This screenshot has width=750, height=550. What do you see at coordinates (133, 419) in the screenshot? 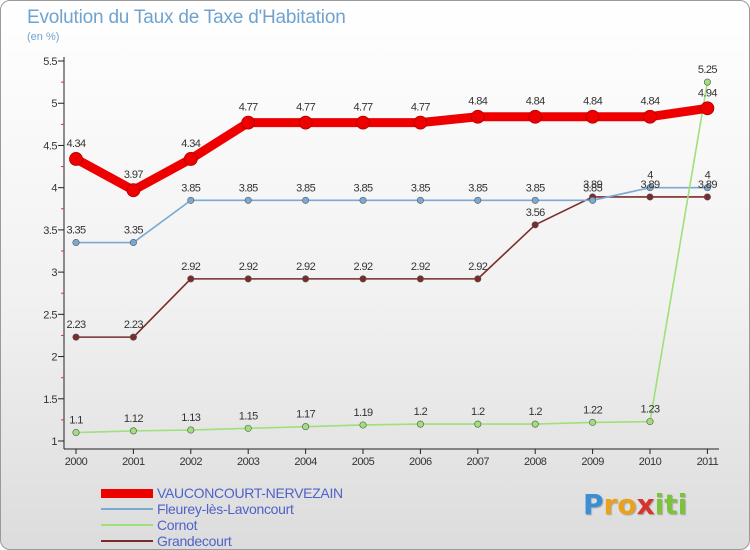
I see `data-label: 1.12` at bounding box center [133, 419].